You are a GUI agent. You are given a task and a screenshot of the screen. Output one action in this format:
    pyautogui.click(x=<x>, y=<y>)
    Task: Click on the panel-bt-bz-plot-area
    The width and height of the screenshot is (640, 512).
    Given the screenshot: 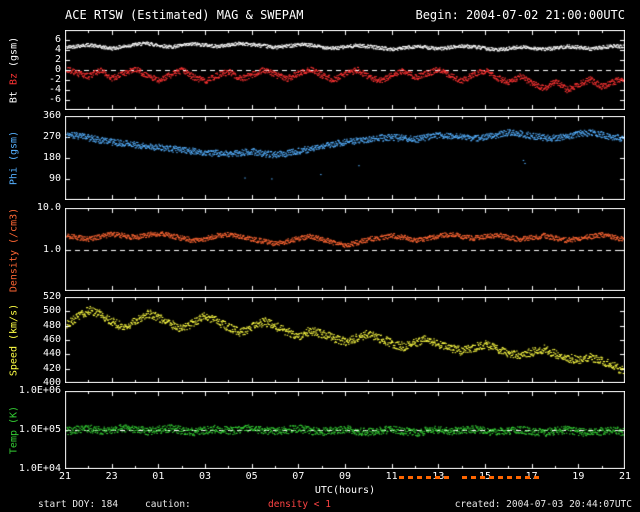 What is the action you would take?
    pyautogui.click(x=345, y=70)
    